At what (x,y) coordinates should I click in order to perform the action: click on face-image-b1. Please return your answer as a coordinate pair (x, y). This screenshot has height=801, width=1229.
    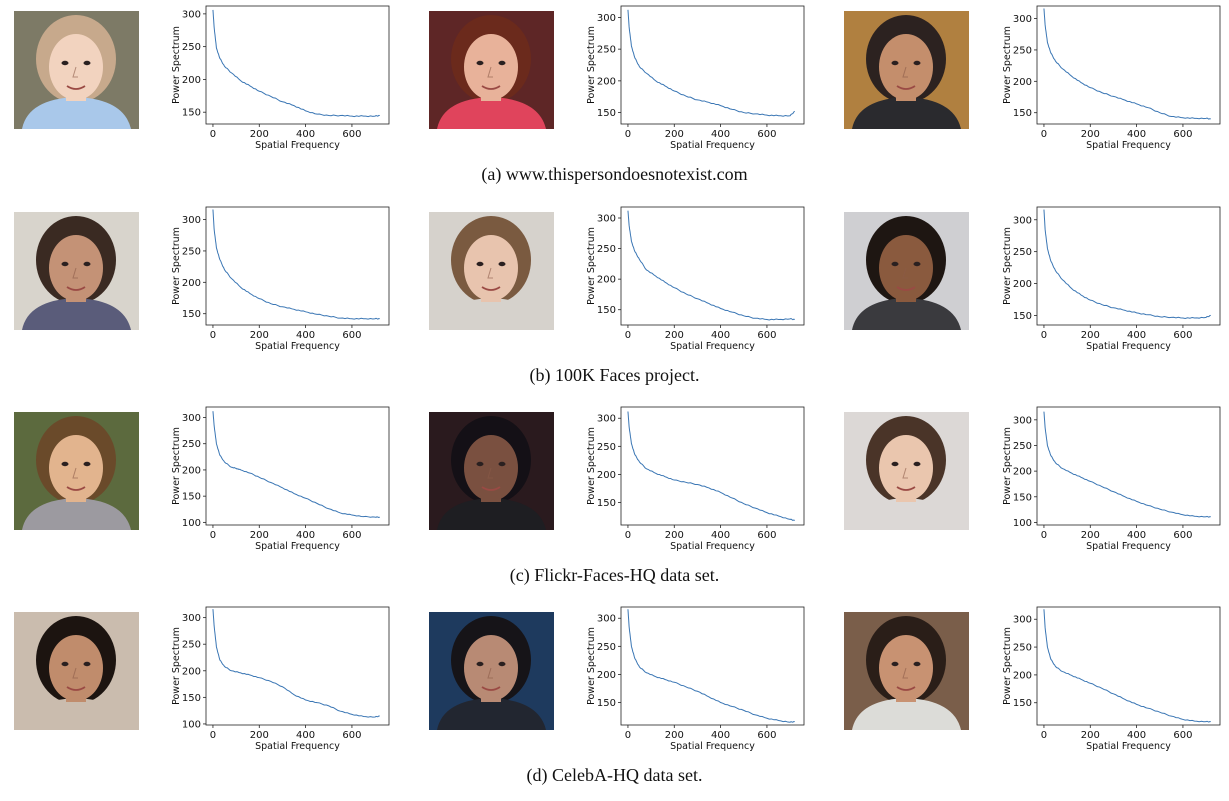
    Looking at the image, I should click on (76, 271).